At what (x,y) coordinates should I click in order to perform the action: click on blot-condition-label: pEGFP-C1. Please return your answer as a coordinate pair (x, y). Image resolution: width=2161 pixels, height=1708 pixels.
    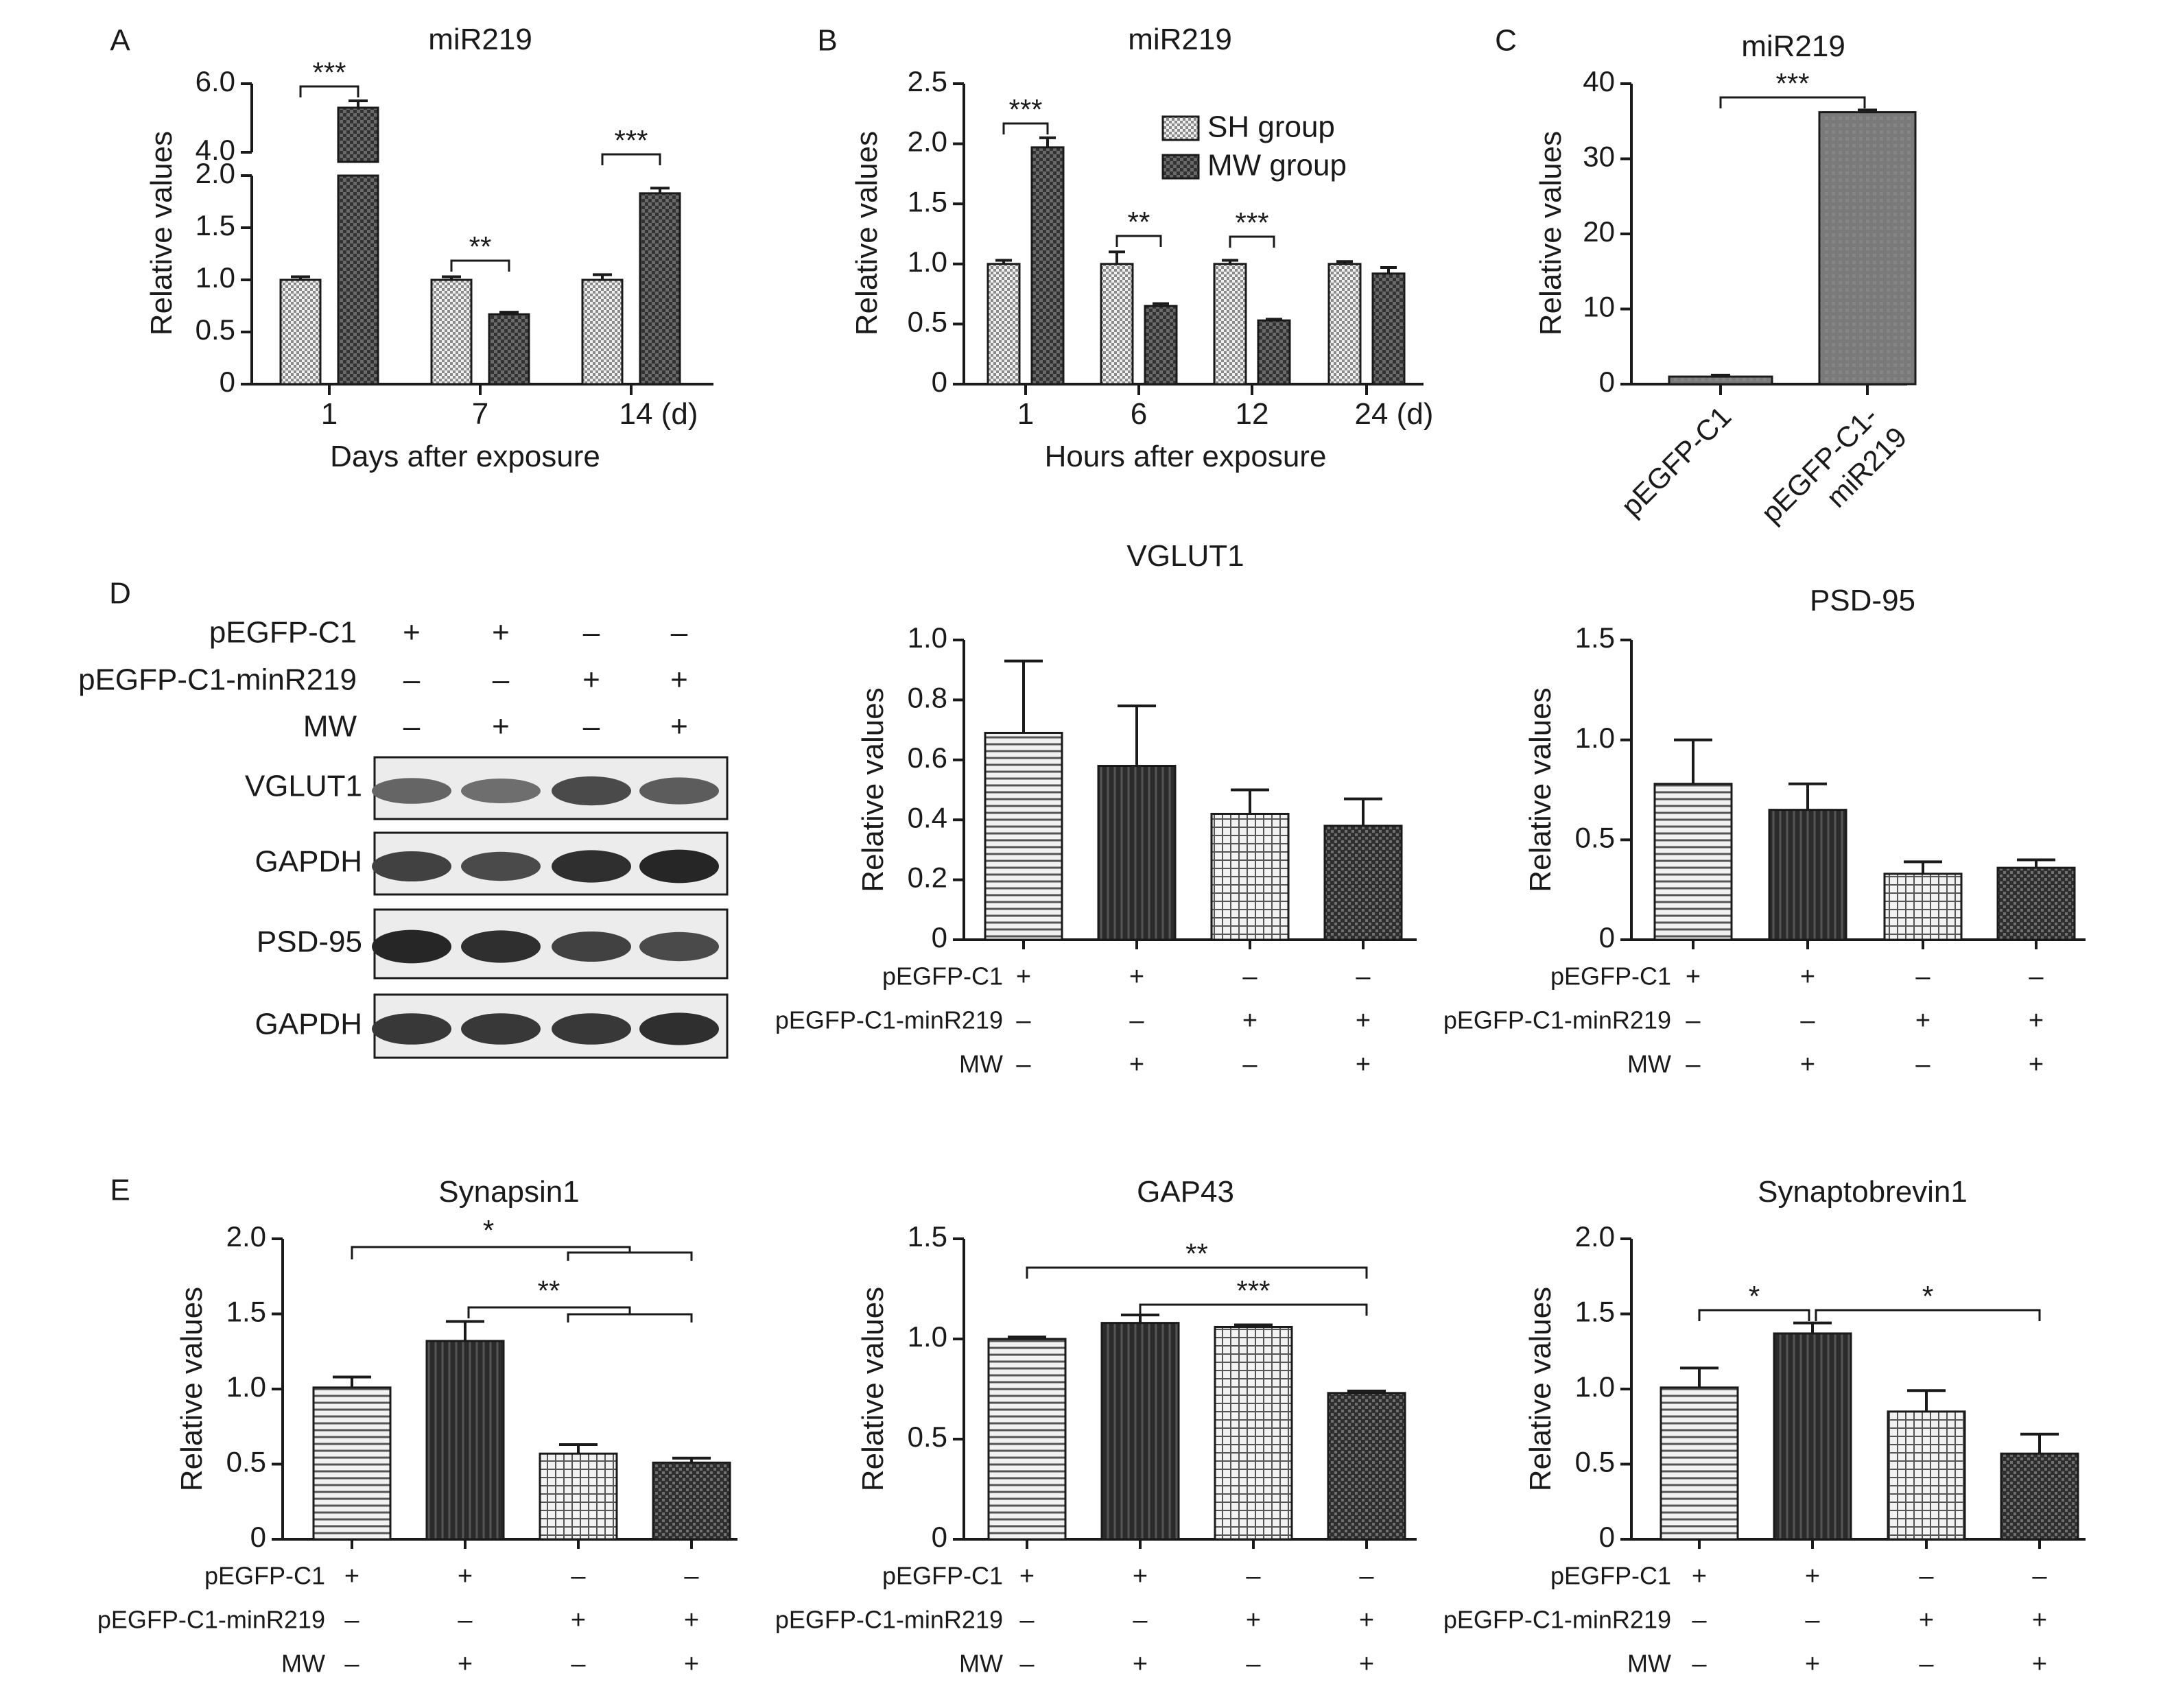
    Looking at the image, I should click on (283, 633).